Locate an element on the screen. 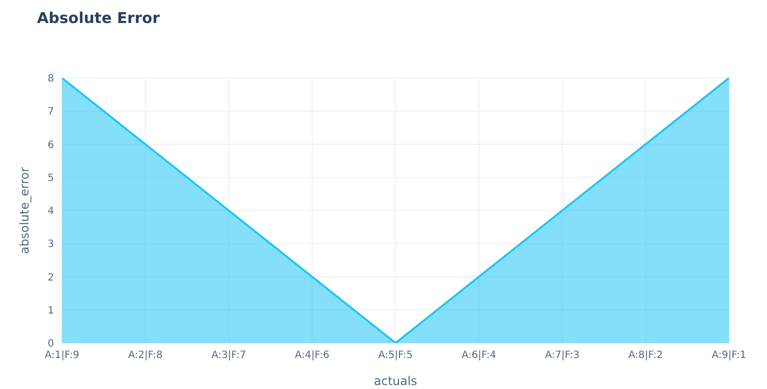 The image size is (767, 389). y-tick-label: 4 is located at coordinates (51, 212).